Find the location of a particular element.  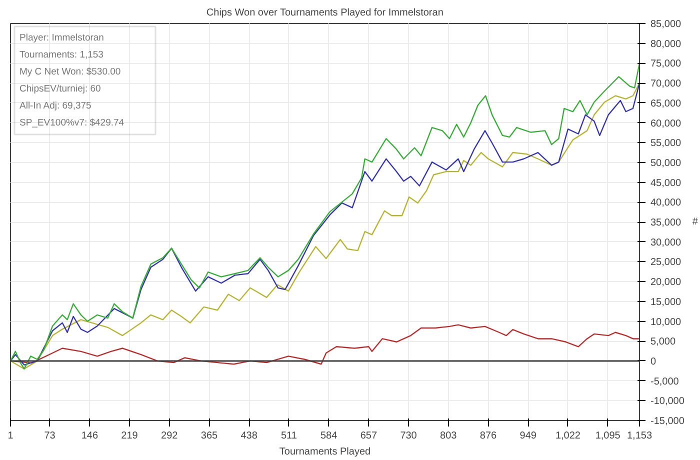

annotation: Tournaments: 1,153 is located at coordinates (62, 55).